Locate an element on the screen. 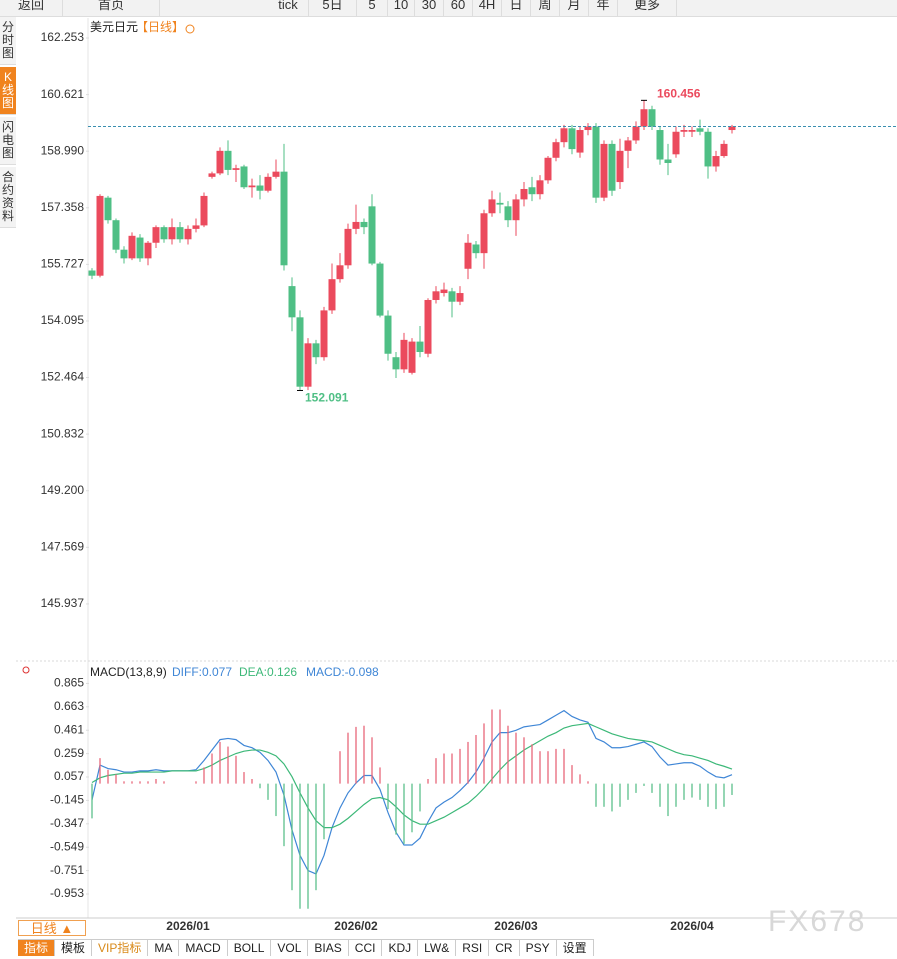 The height and width of the screenshot is (959, 897). toolbar-button: 60 is located at coordinates (458, 8).